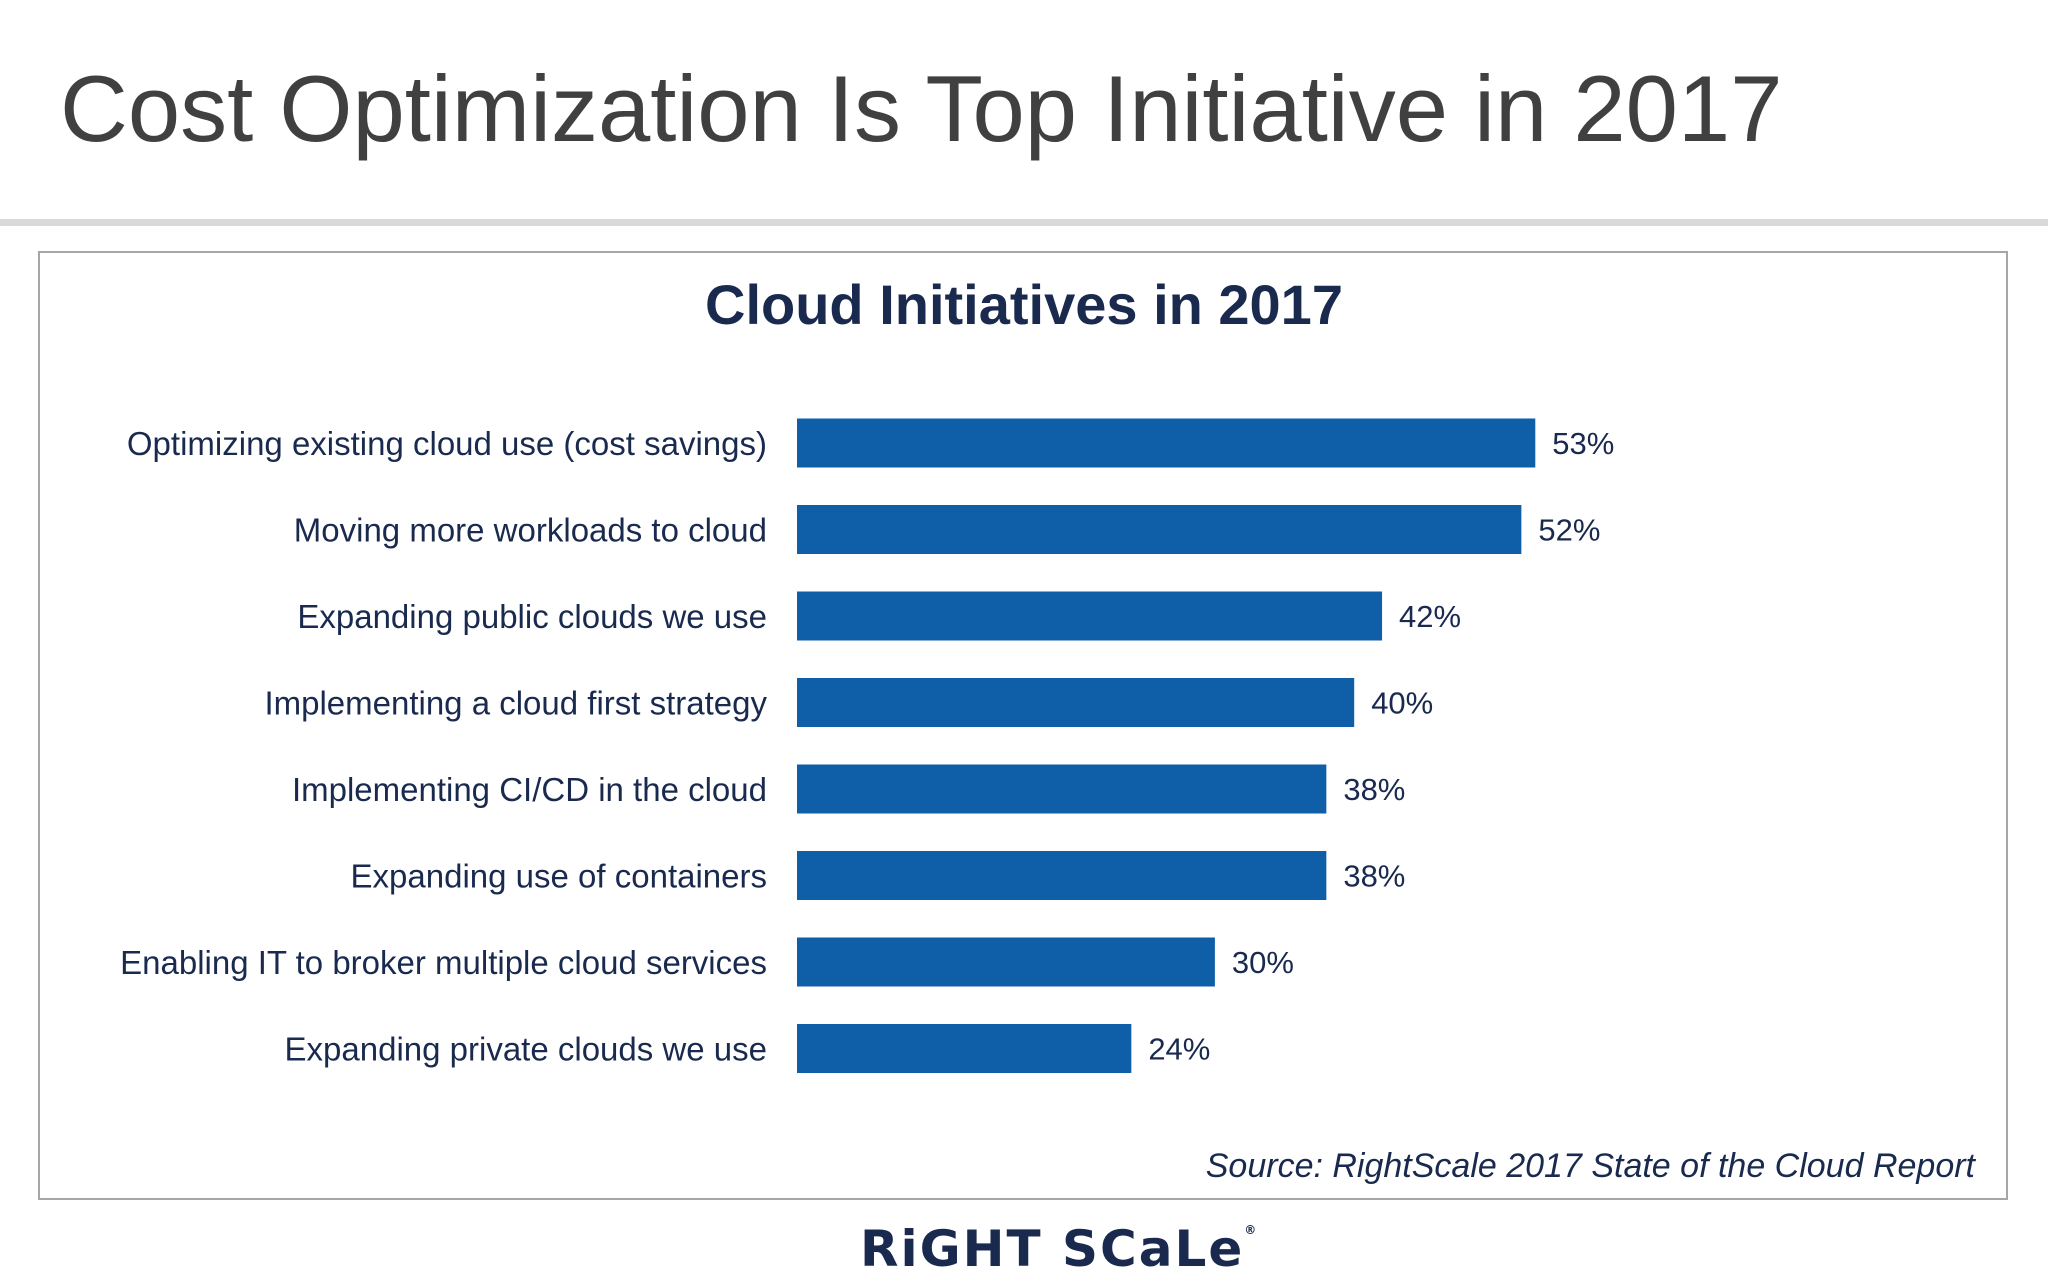  I want to click on category-label: Expanding public clouds we use, so click(532, 616).